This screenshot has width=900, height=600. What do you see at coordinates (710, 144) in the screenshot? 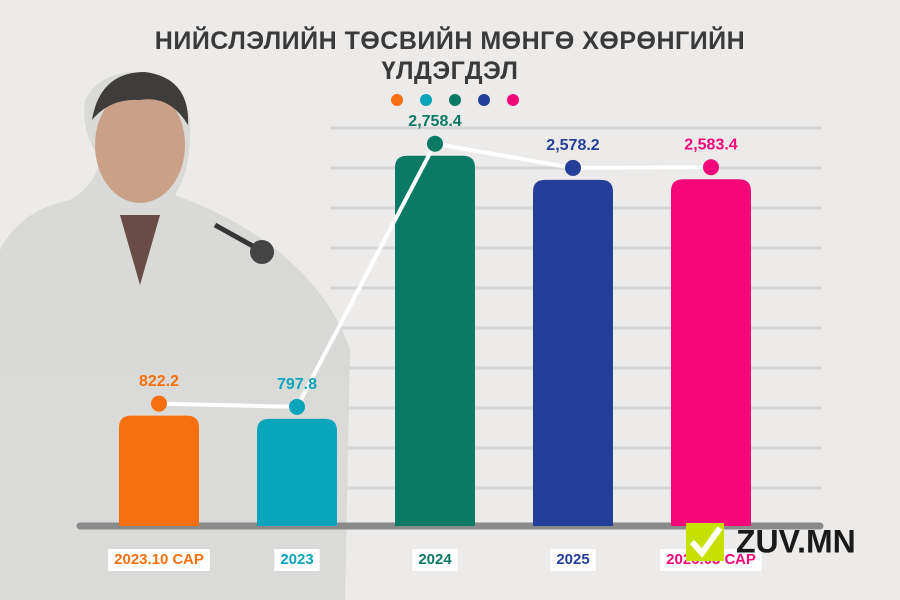
I see `data-label: 2,583.4` at bounding box center [710, 144].